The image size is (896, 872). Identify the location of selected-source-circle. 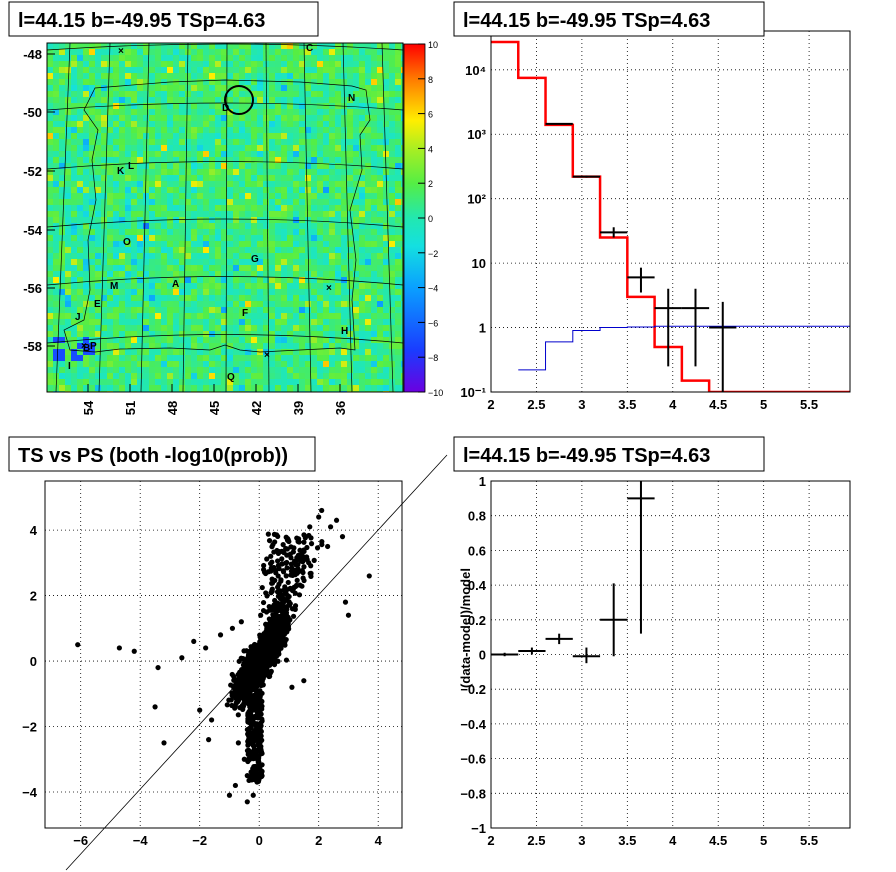
(239, 100).